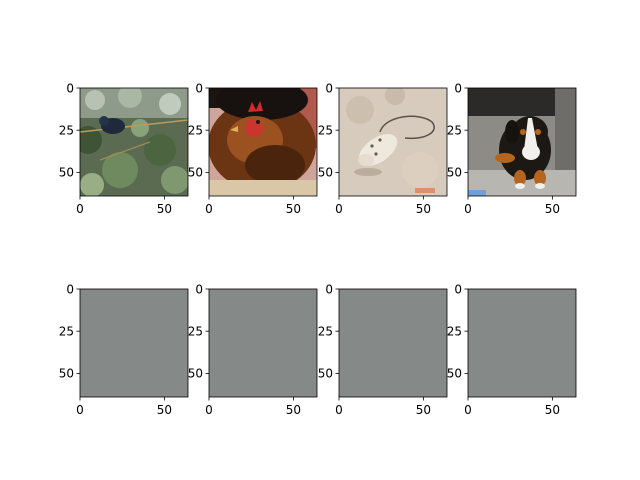 This screenshot has width=640, height=480. I want to click on panel-1-1: 0 50 0 25 50, so click(253, 349).